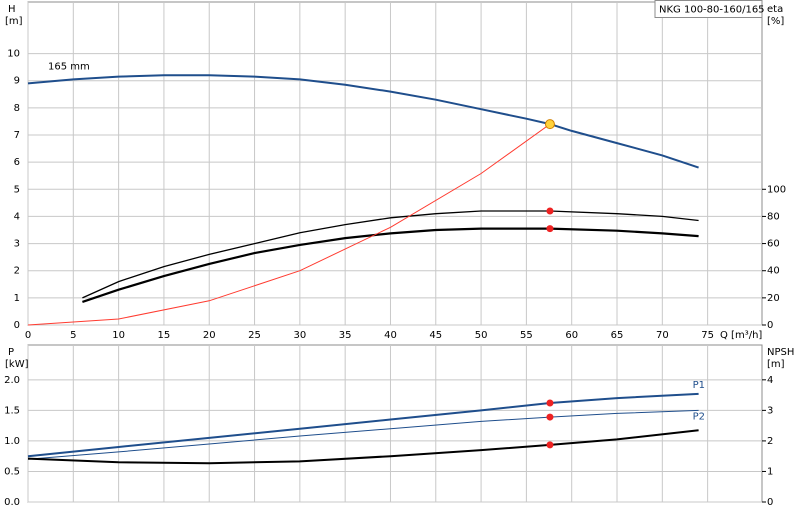 The width and height of the screenshot is (800, 520). What do you see at coordinates (770, 410) in the screenshot?
I see `y2-tick-label: 3` at bounding box center [770, 410].